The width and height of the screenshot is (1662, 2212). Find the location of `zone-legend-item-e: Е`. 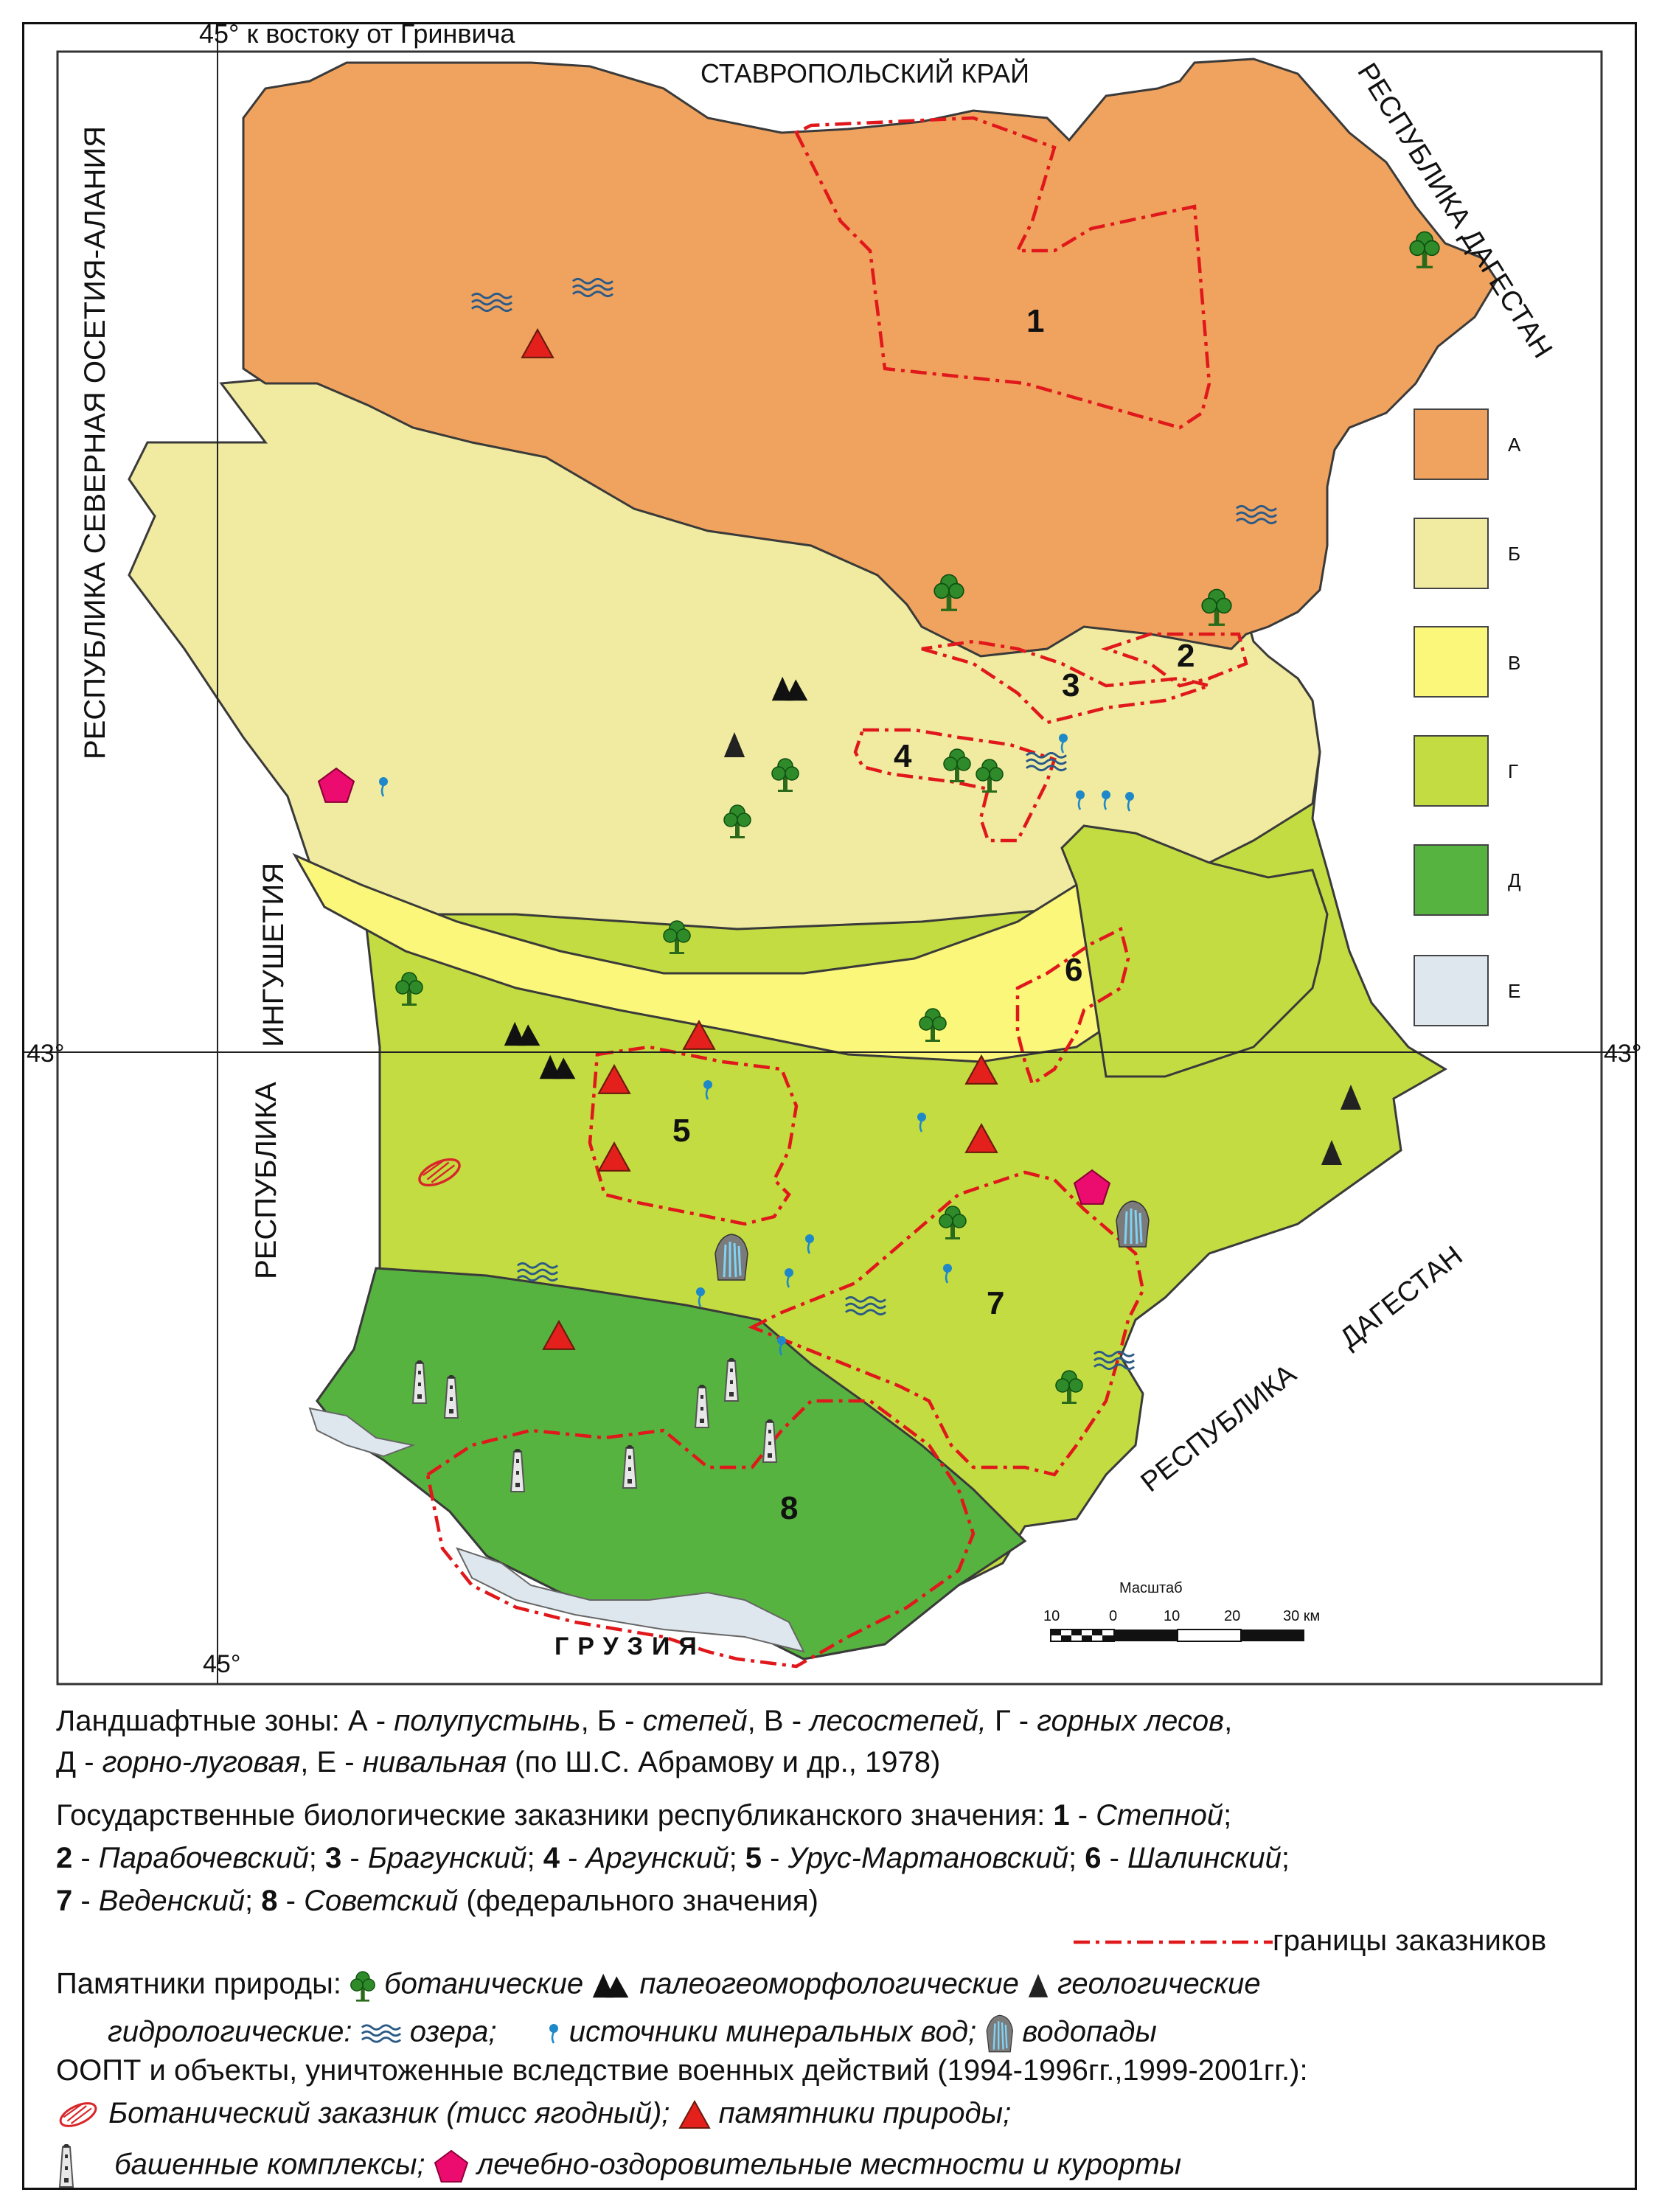

zone-legend-item-e: Е is located at coordinates (1467, 990).